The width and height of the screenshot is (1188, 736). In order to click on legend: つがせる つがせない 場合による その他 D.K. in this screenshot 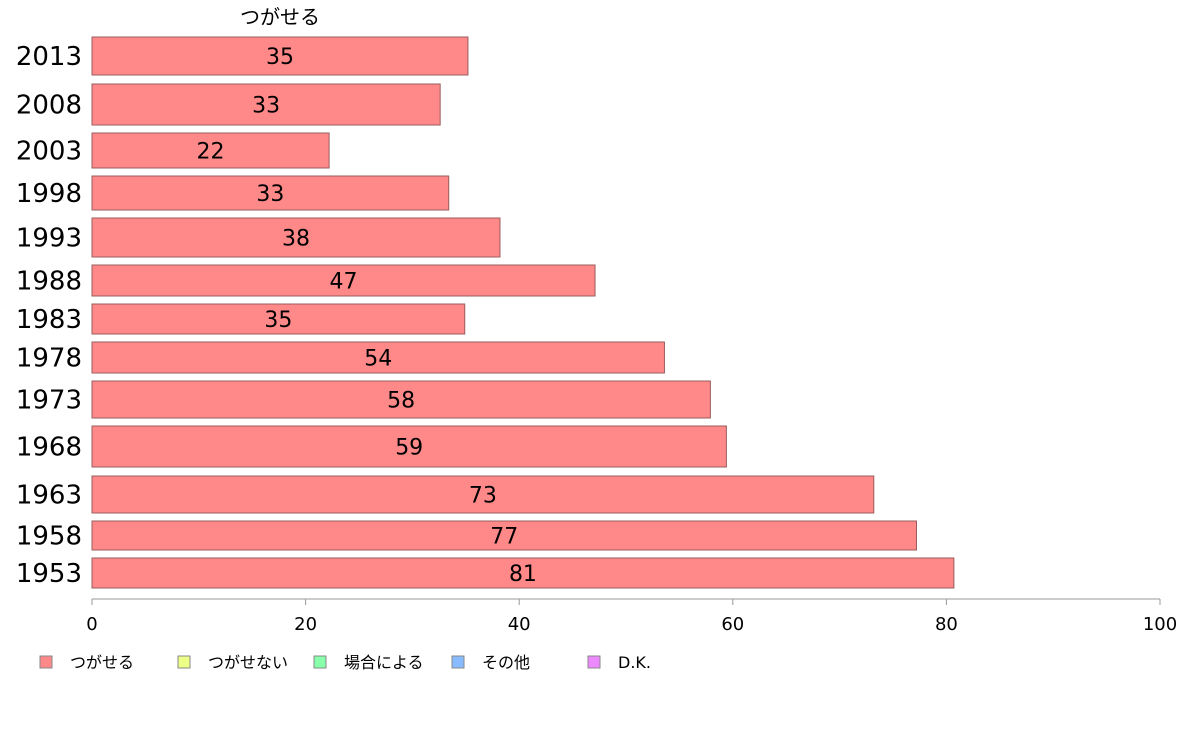, I will do `click(345, 662)`.